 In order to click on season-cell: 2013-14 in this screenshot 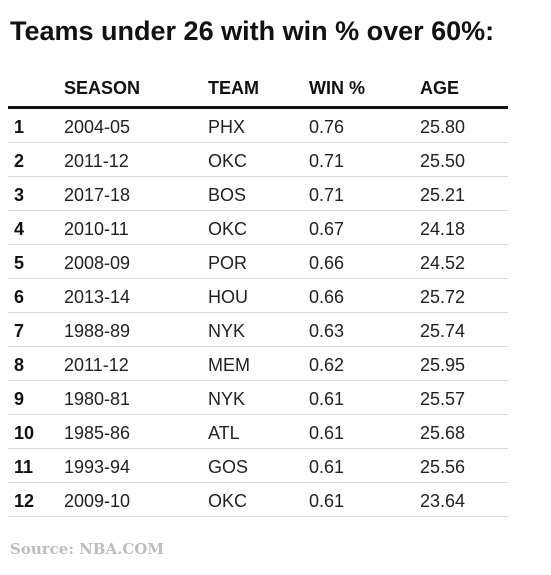, I will do `click(97, 297)`.